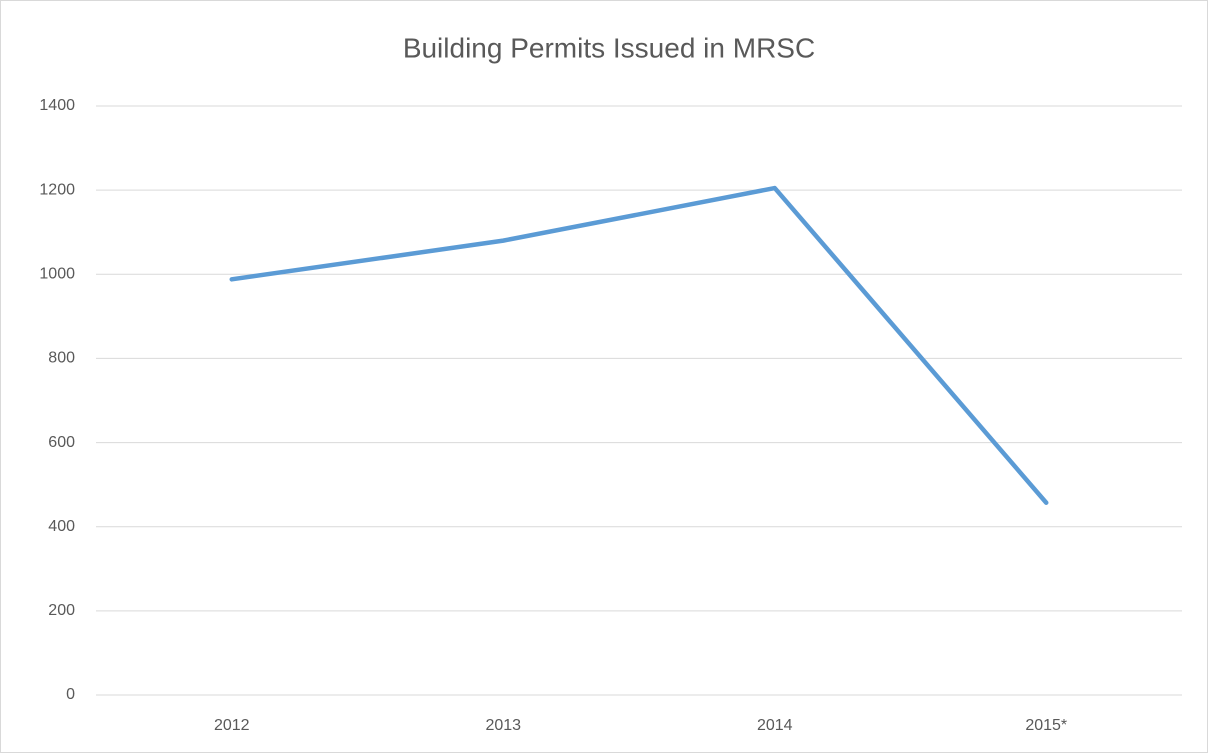 This screenshot has width=1209, height=754. What do you see at coordinates (609, 47) in the screenshot?
I see `chart-title: Building Permits Issued in MRSC` at bounding box center [609, 47].